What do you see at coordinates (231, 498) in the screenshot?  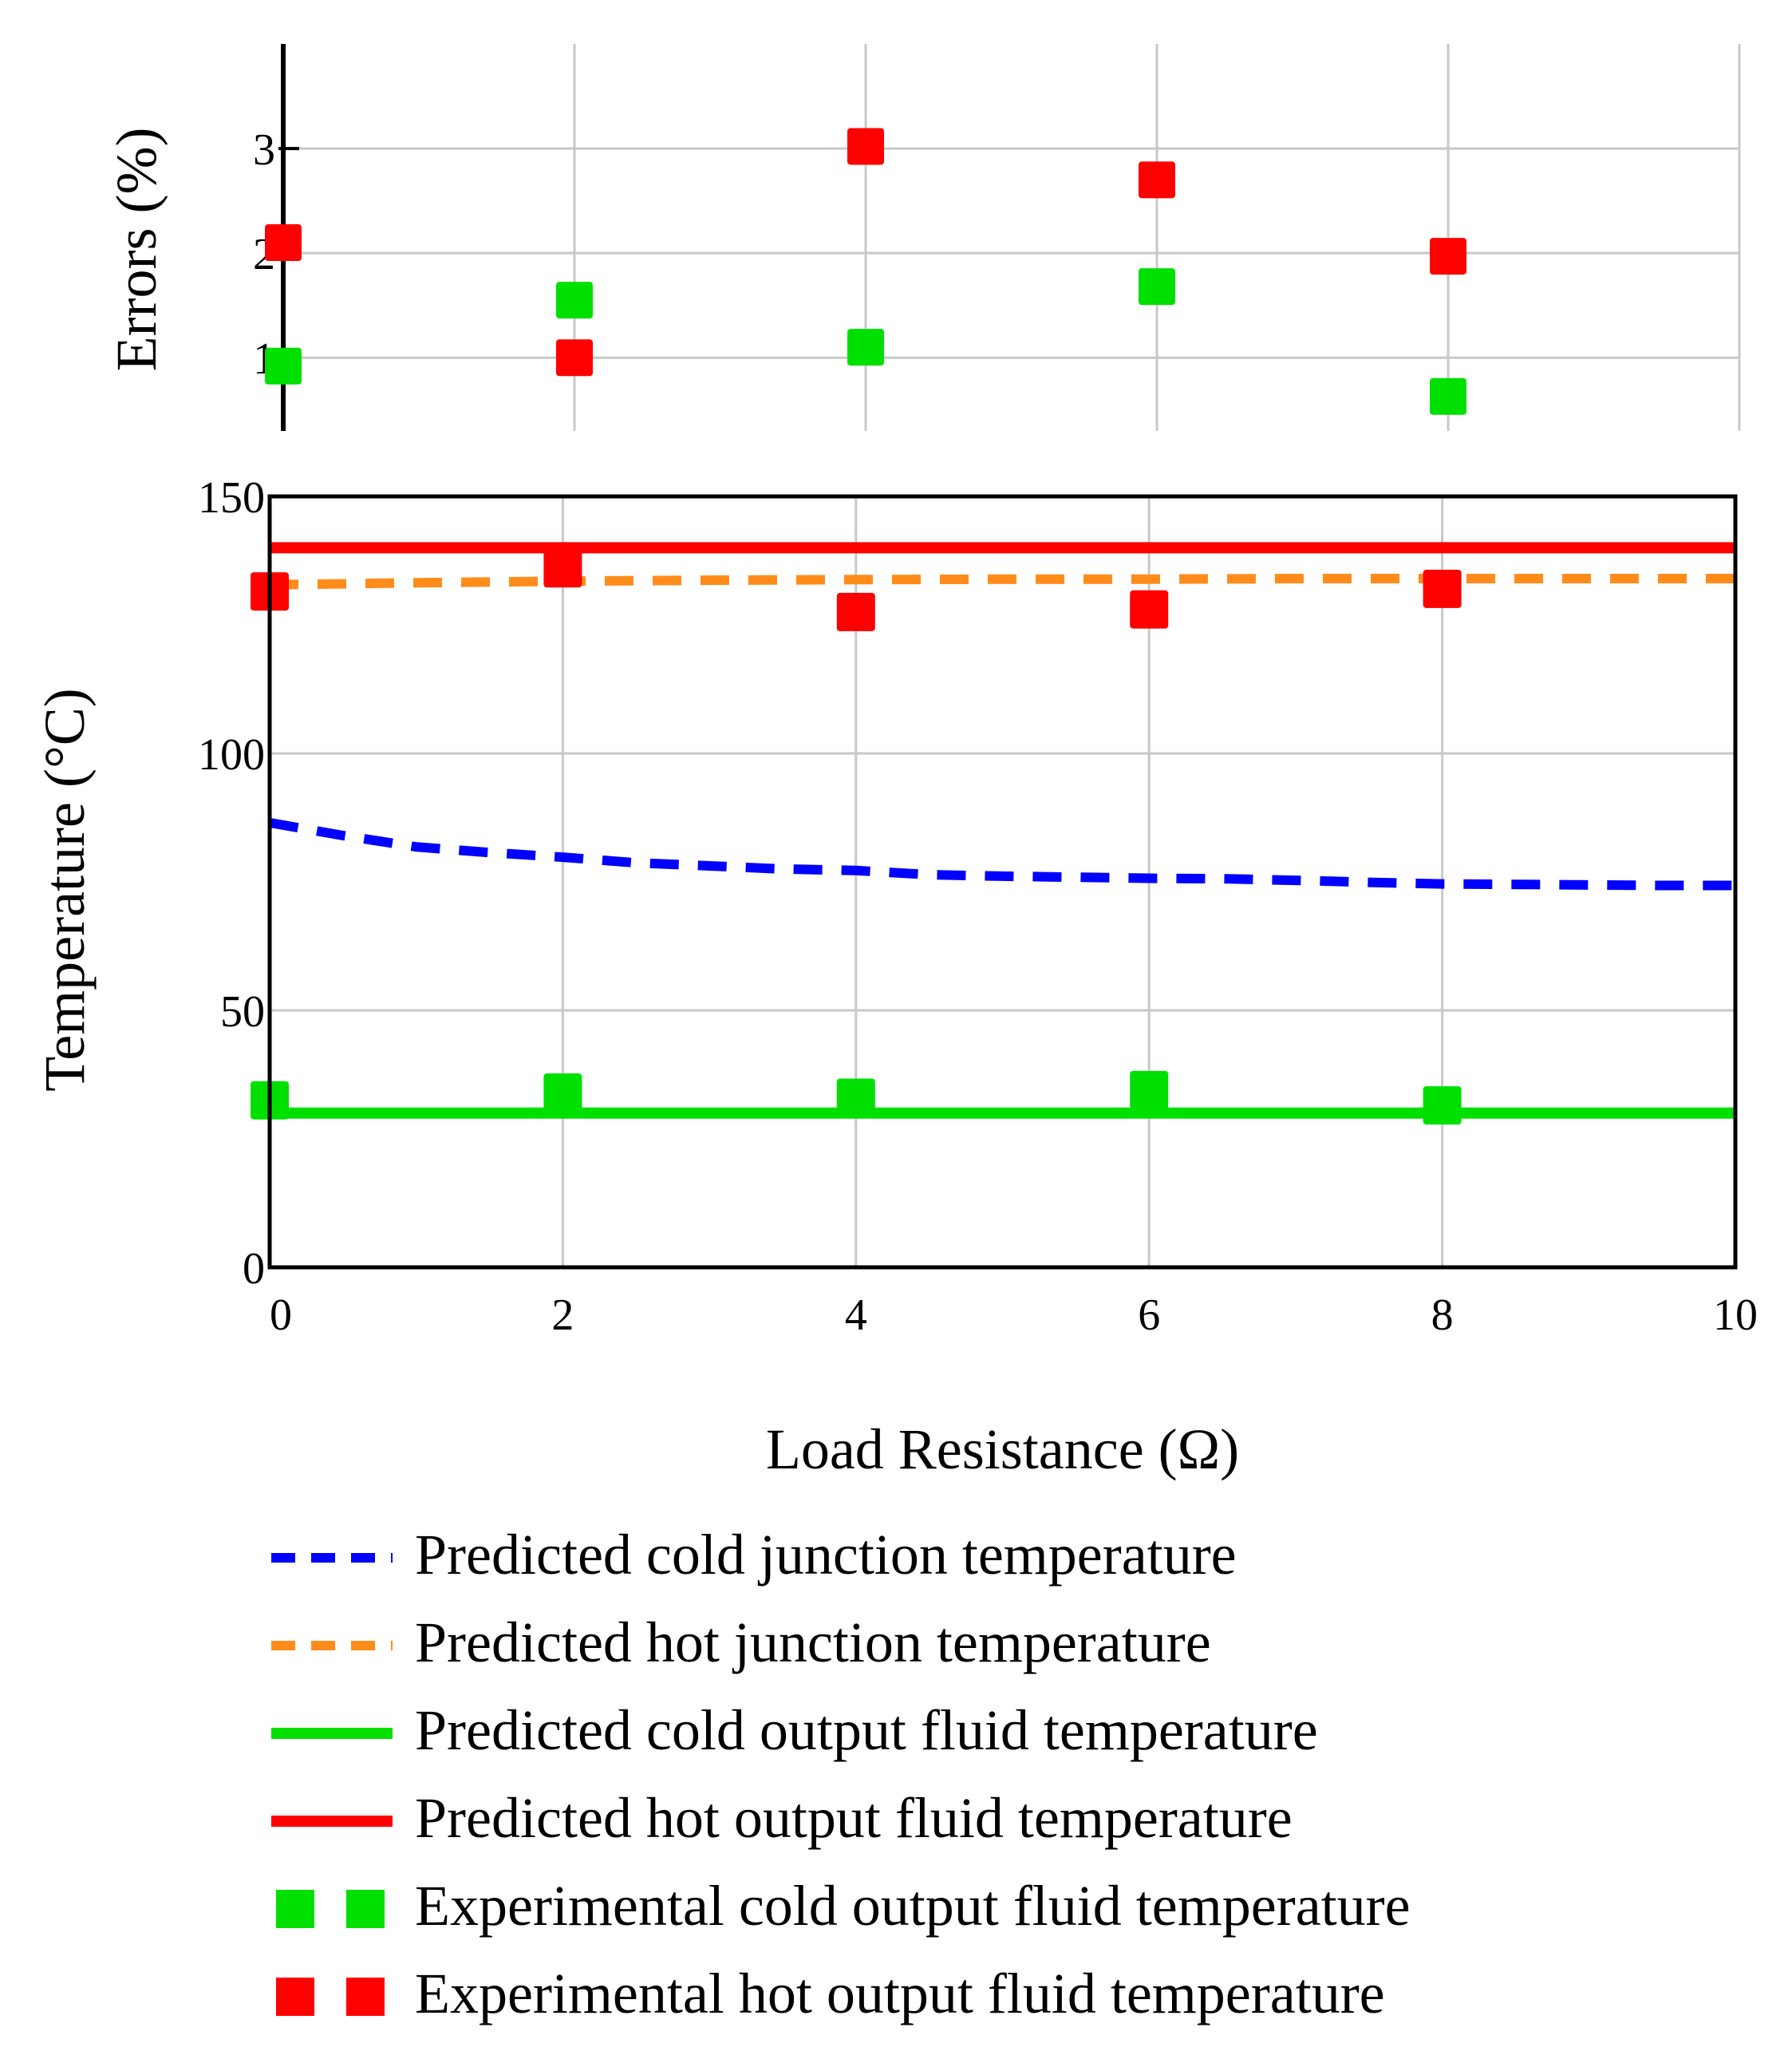 I see `temperature-y-tick-label: 150` at bounding box center [231, 498].